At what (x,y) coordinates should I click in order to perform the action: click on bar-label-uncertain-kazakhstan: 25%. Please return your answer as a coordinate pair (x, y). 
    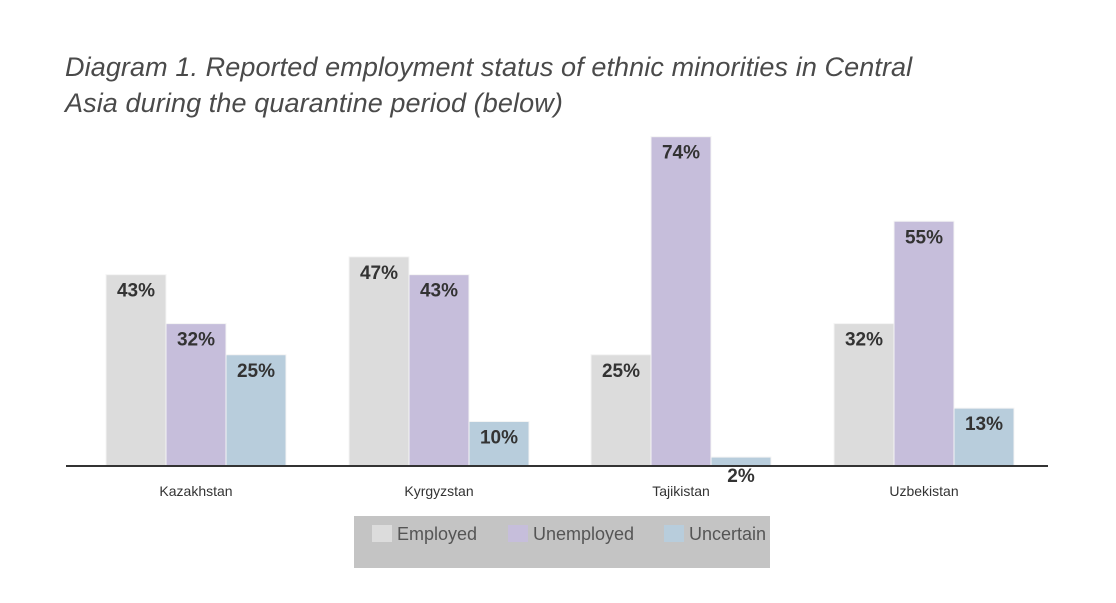
    Looking at the image, I should click on (256, 371).